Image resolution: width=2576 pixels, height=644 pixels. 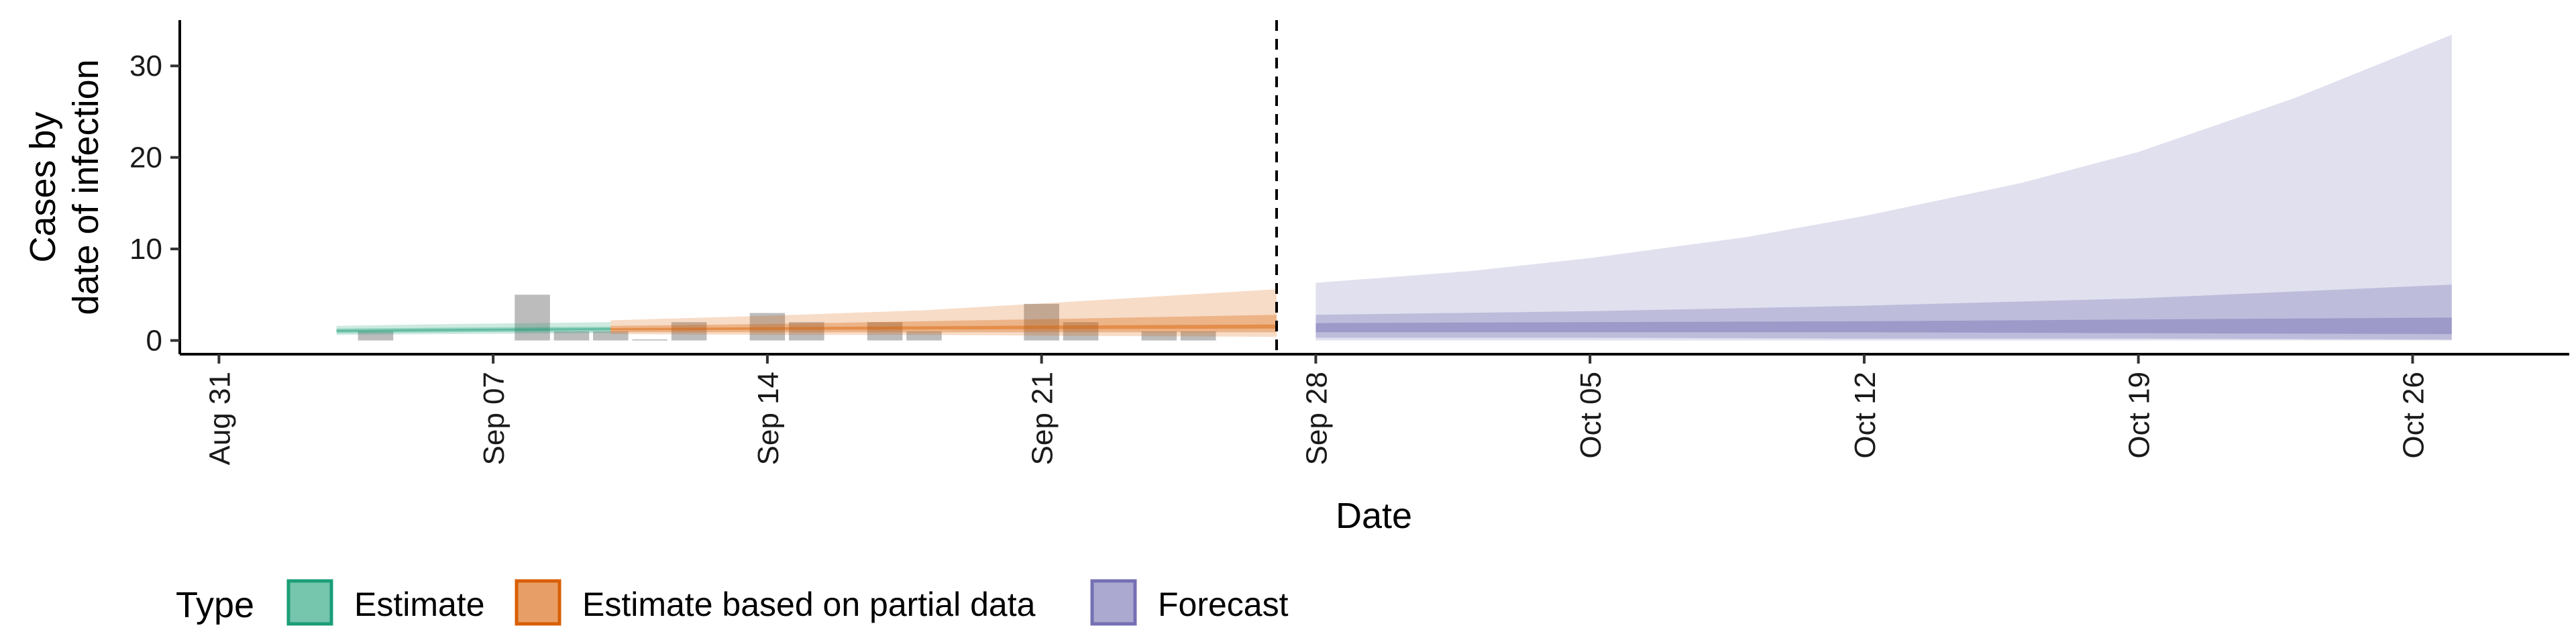 I want to click on x-tick-label: Oct 12, so click(x=1865, y=415).